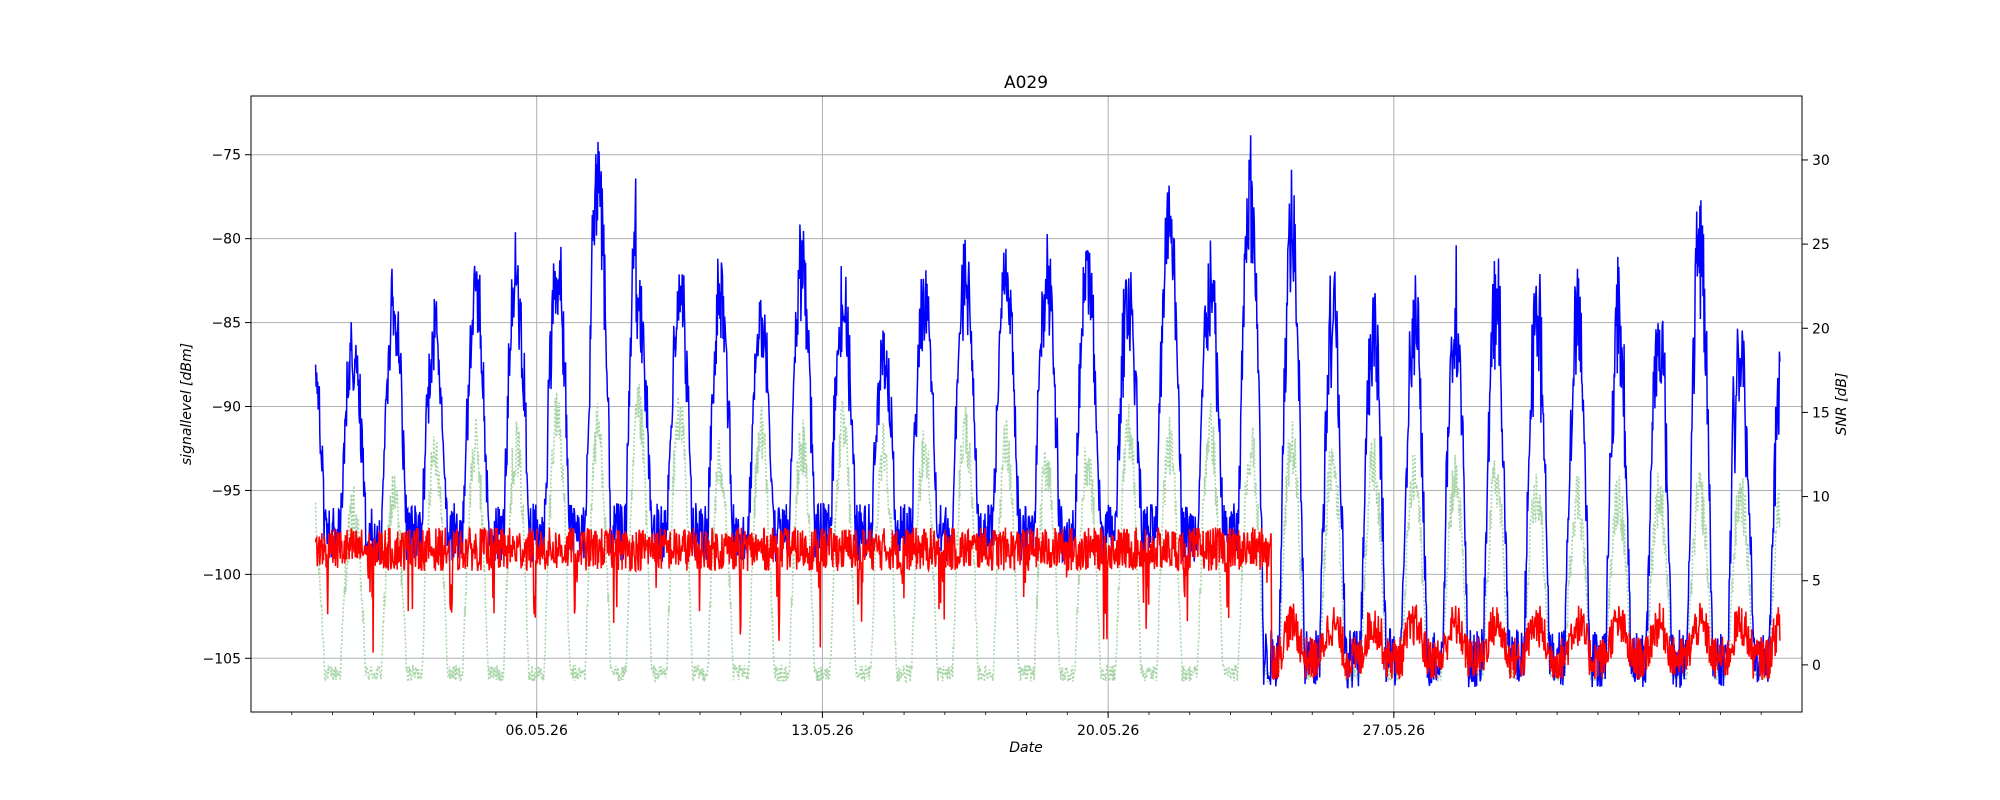 The width and height of the screenshot is (2000, 800). Describe the element at coordinates (1821, 413) in the screenshot. I see `y-right-tick-label: 15` at that location.